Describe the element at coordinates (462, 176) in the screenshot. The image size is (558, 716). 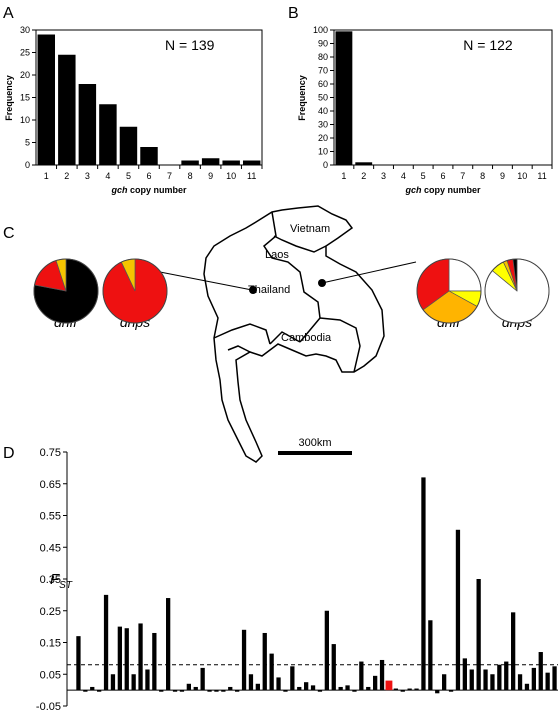
I see `x-tick-label-b: 7` at that location.